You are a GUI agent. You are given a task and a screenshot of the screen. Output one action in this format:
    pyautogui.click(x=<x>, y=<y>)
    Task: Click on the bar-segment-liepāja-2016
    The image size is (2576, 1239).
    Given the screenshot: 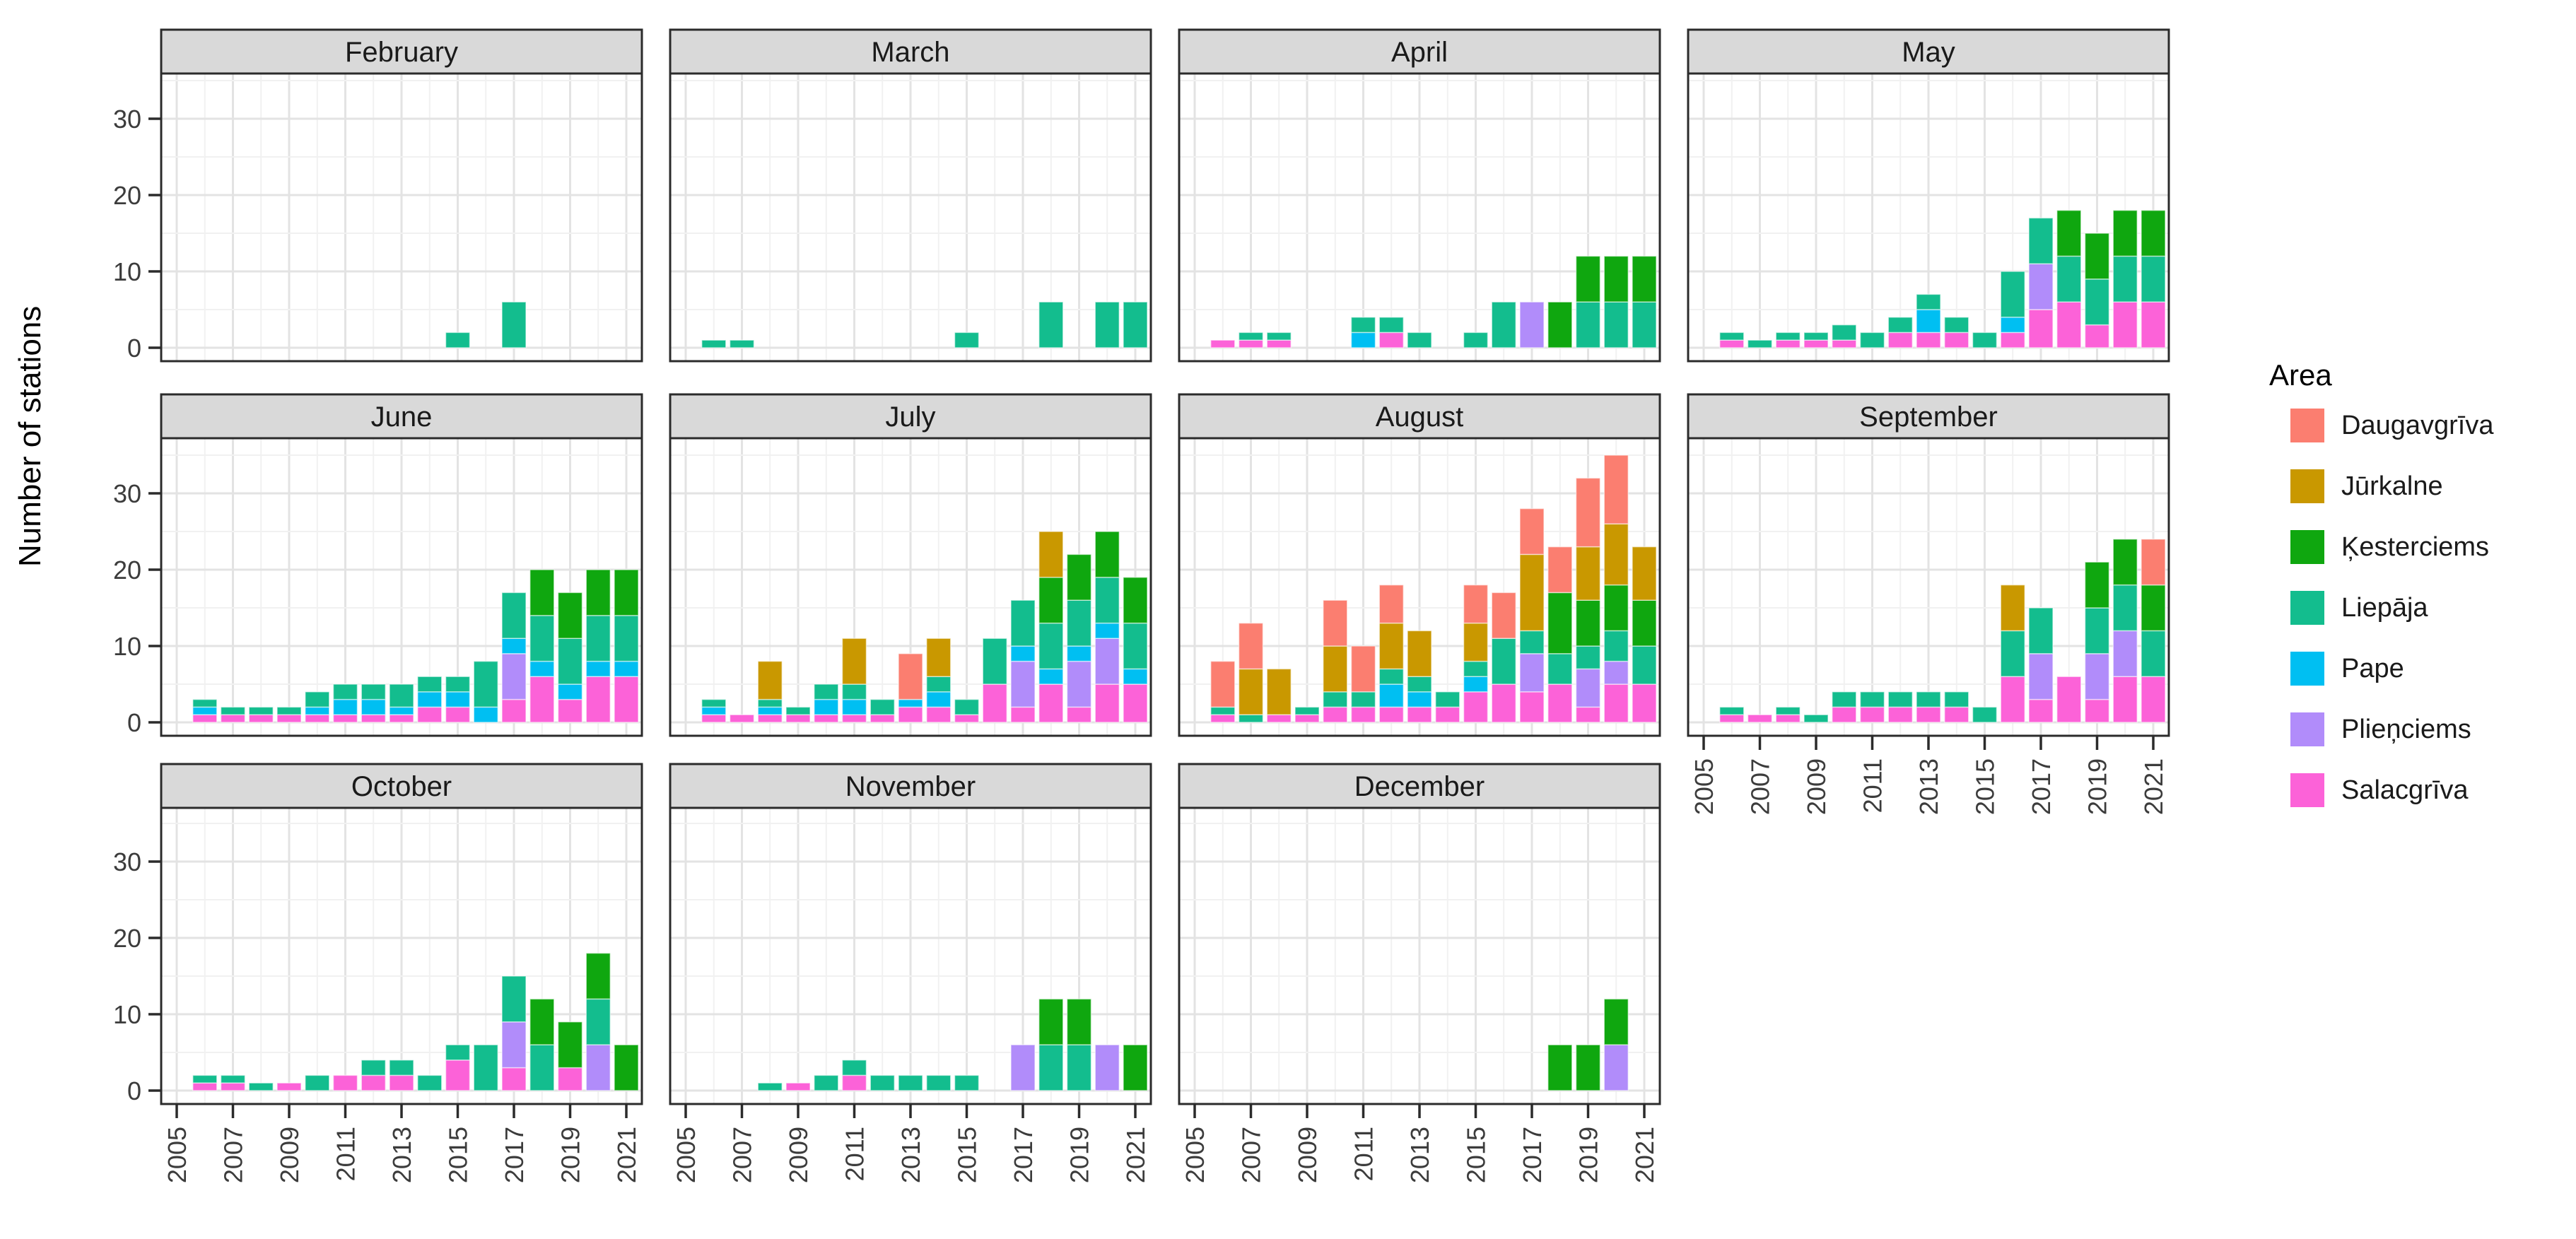 What is the action you would take?
    pyautogui.click(x=2013, y=295)
    